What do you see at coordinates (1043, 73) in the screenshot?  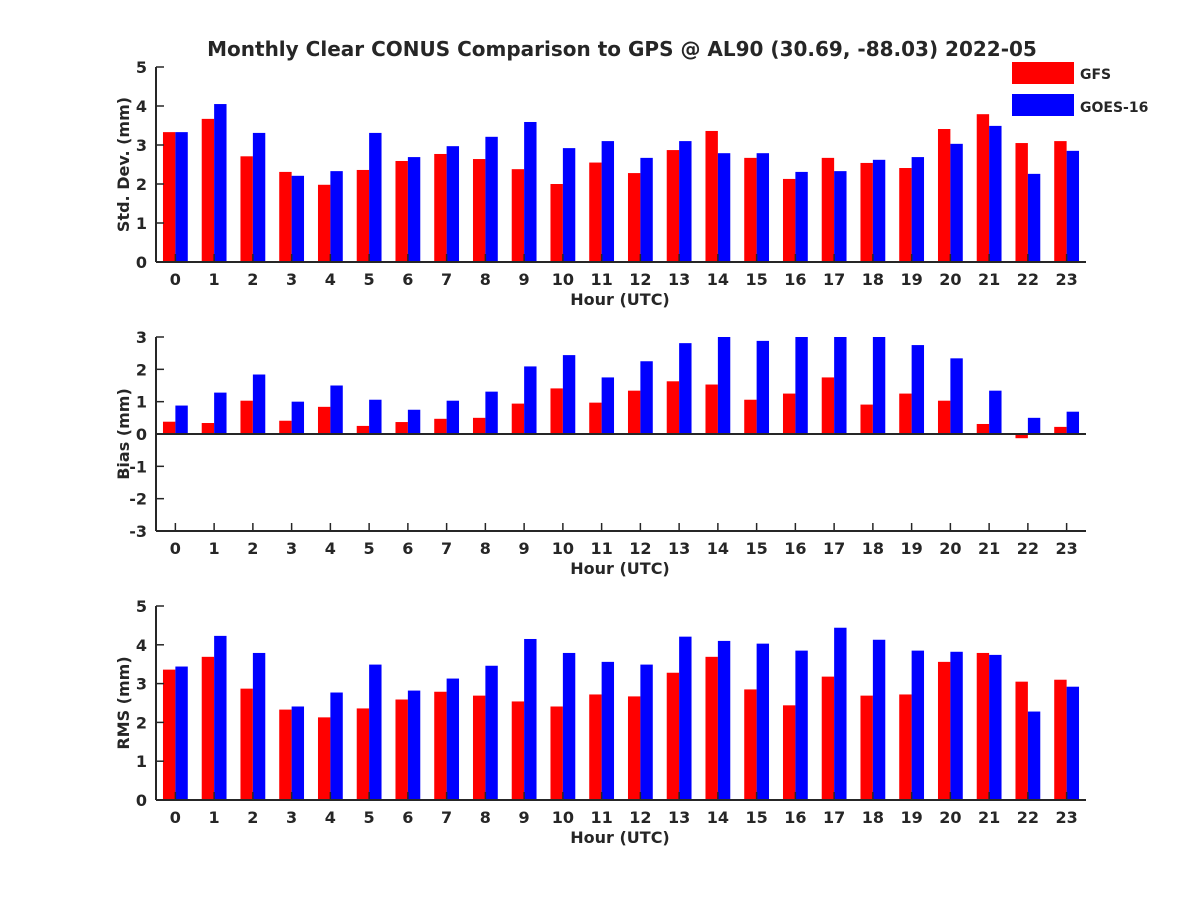 I see `legend-swatch-gfs` at bounding box center [1043, 73].